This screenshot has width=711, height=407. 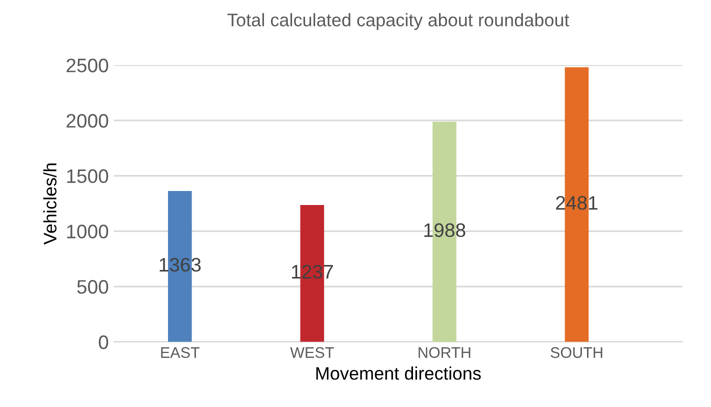 What do you see at coordinates (87, 231) in the screenshot?
I see `y-tick-label: 1000` at bounding box center [87, 231].